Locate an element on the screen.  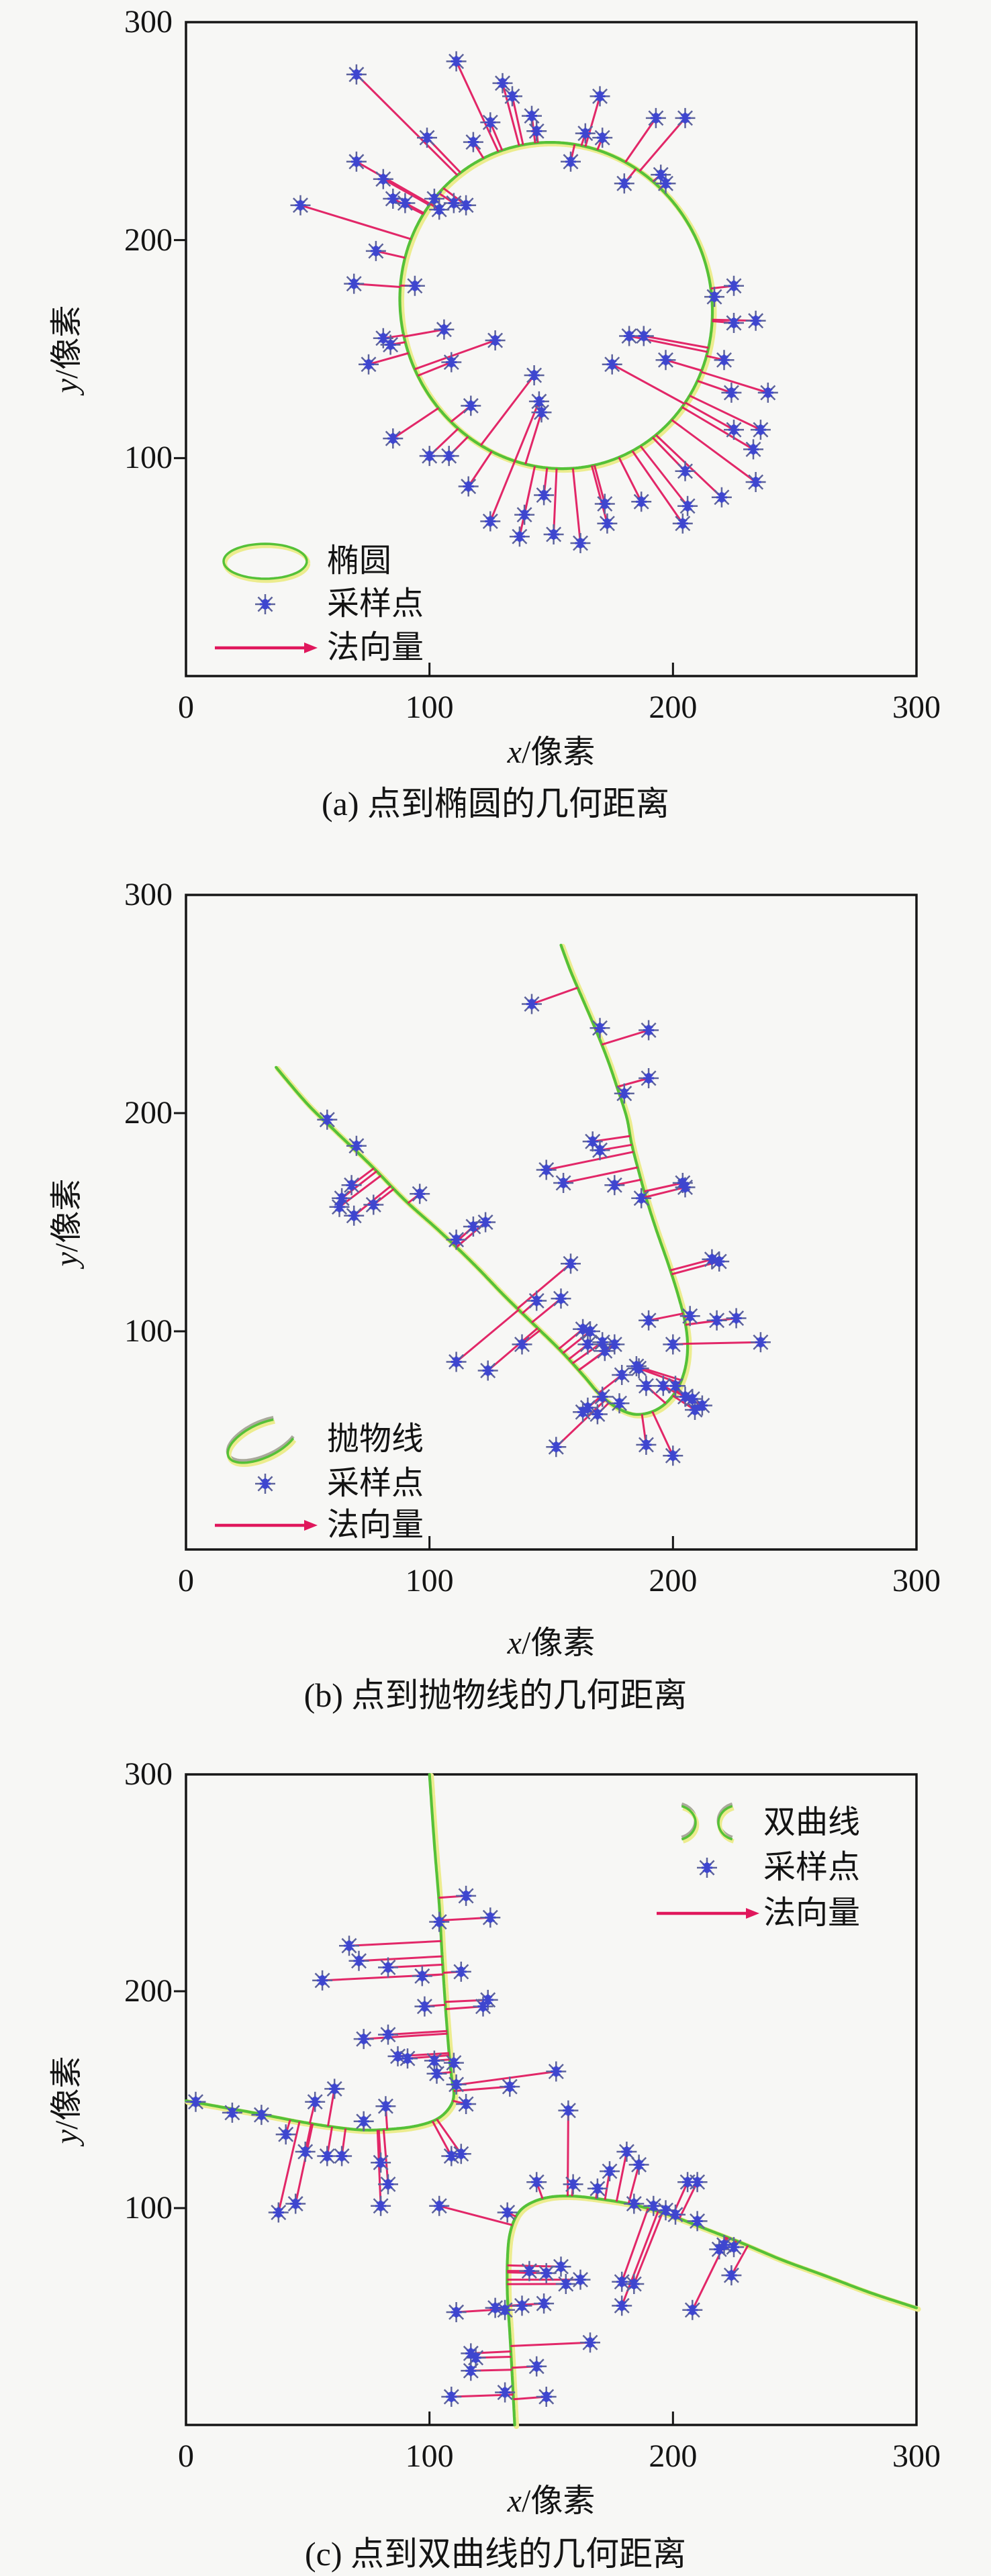
panel-c-yaxis-var: y is located at coordinates (67, 2136).